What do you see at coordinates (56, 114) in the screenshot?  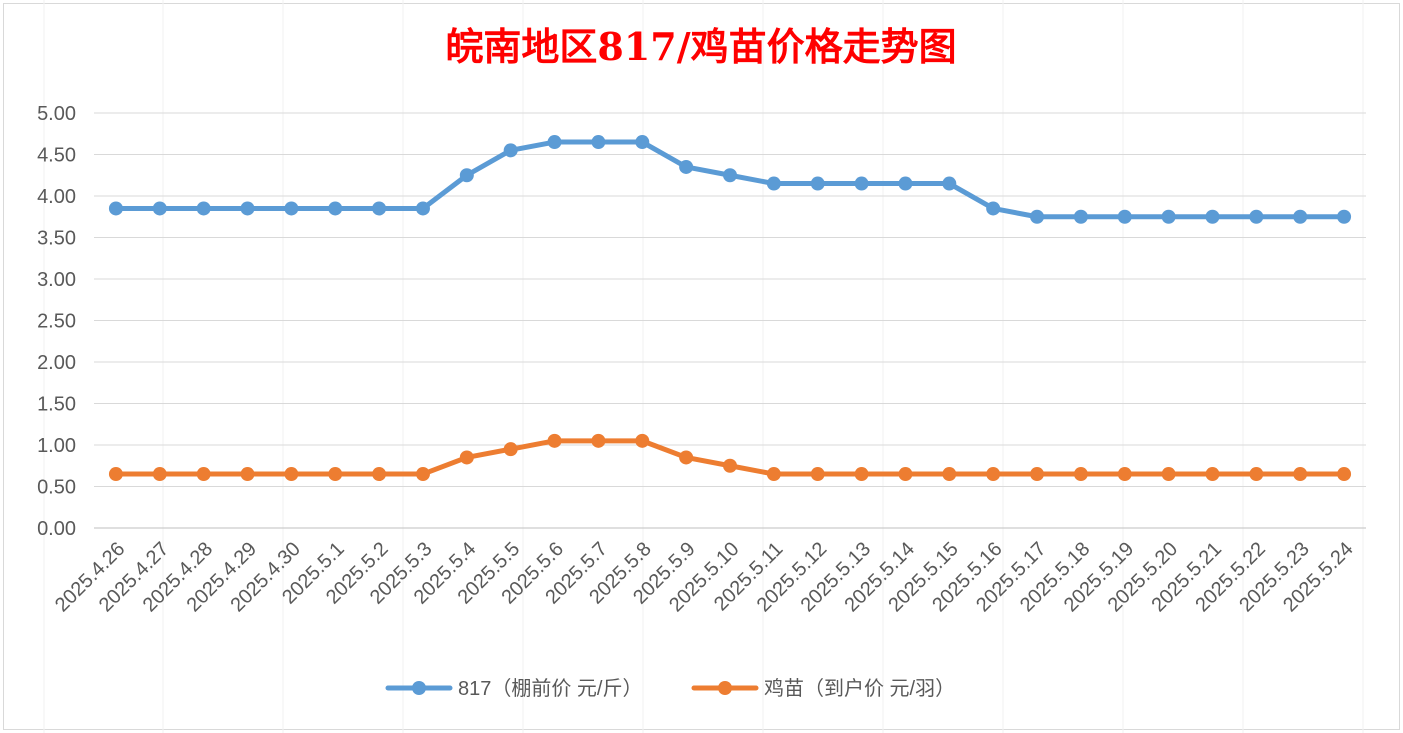 I see `y-tick-label: 5.00` at bounding box center [56, 114].